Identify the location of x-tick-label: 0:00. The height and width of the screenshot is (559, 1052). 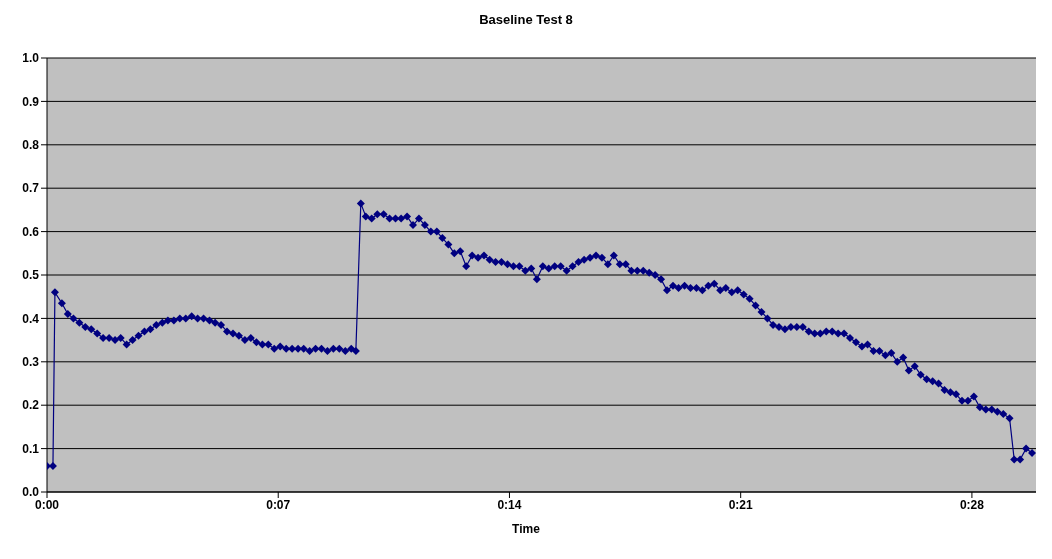
(47, 504).